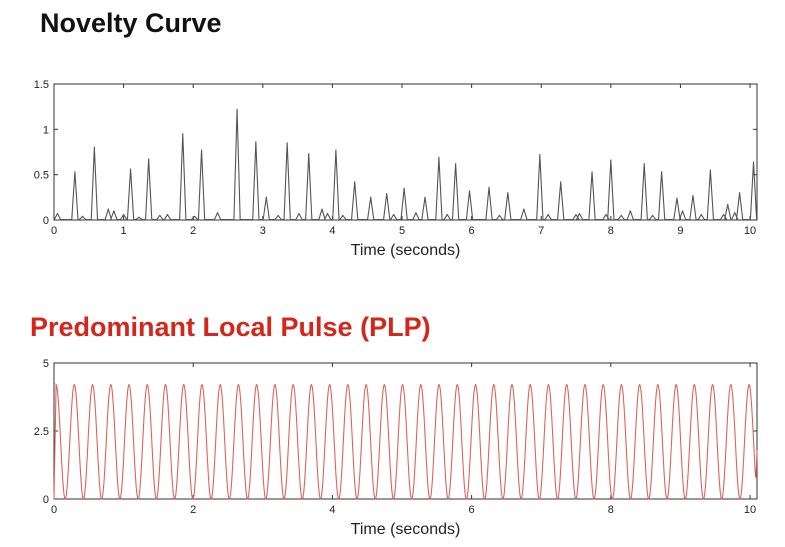  I want to click on x-tick-label: 1, so click(124, 231).